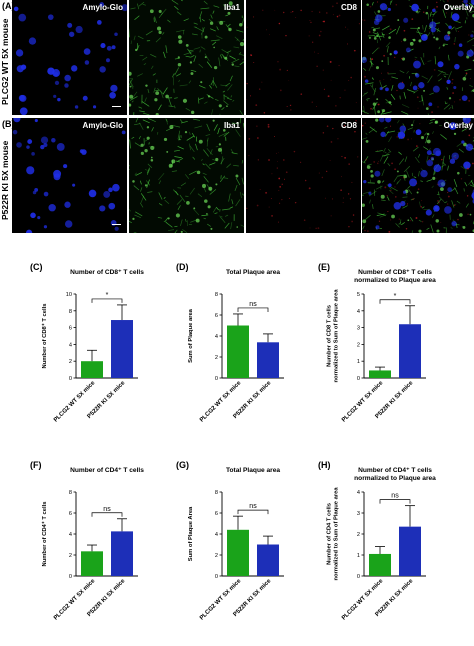  What do you see at coordinates (337, 534) in the screenshot?
I see `y-axis-label: normalized to Sum of Plaque area` at bounding box center [337, 534].